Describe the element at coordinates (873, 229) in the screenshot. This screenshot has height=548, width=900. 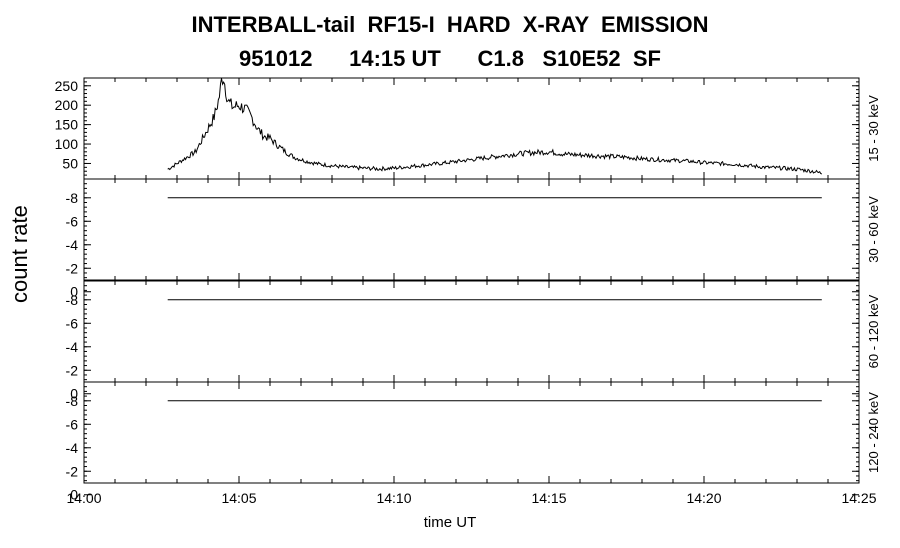
I see `band-label: 30 - 60 keV` at that location.